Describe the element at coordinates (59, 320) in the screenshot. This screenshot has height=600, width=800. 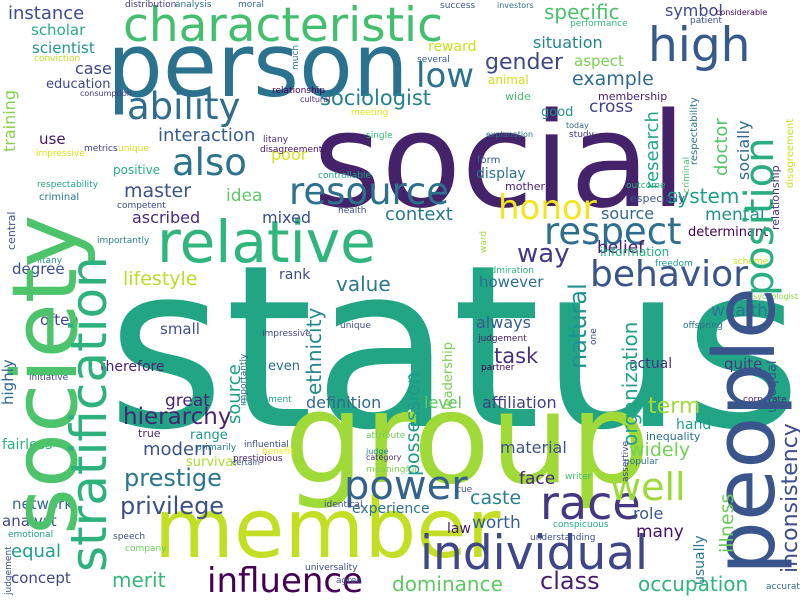
I see `word-often: often` at that location.